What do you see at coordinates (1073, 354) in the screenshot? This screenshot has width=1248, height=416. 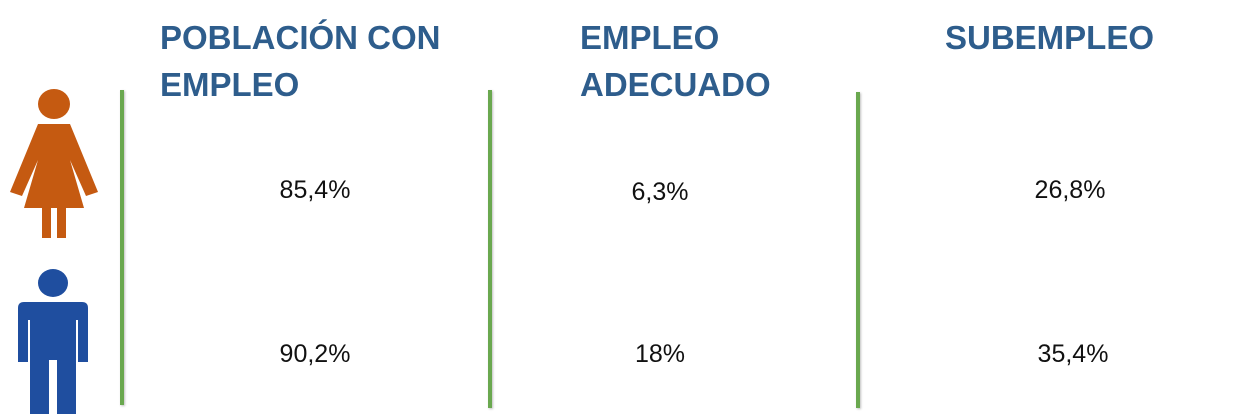 I see `male-value: 35,4%` at bounding box center [1073, 354].